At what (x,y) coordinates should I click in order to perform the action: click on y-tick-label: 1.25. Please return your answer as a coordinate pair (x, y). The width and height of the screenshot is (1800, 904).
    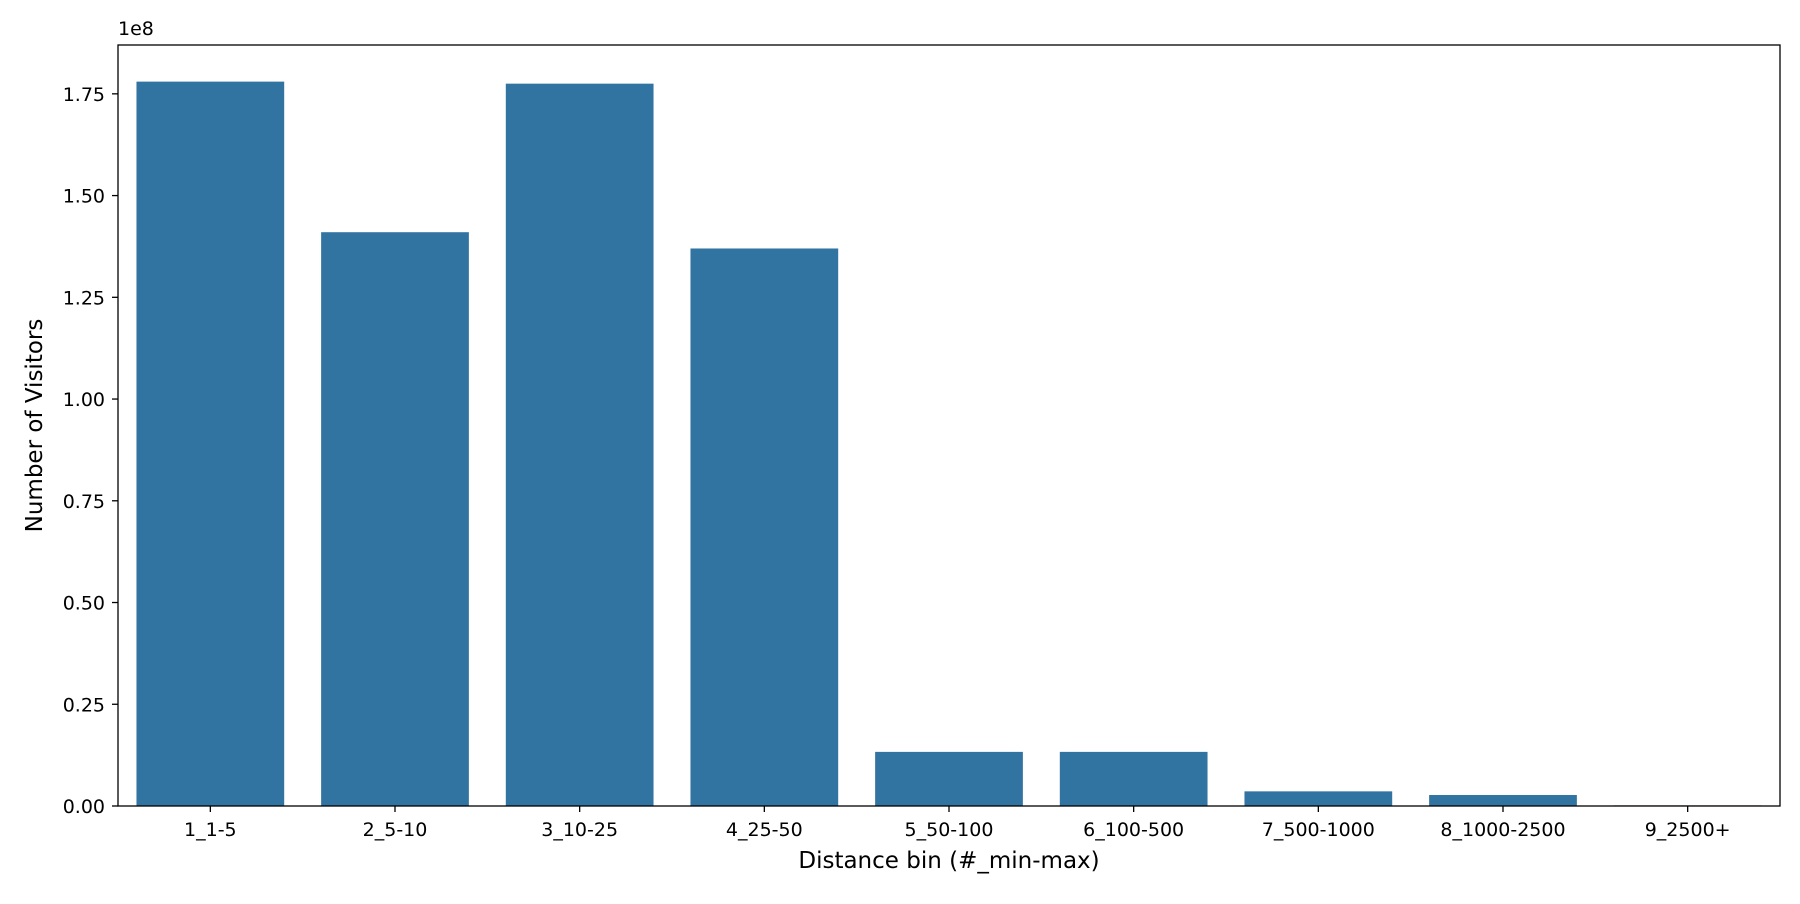
    Looking at the image, I should click on (84, 298).